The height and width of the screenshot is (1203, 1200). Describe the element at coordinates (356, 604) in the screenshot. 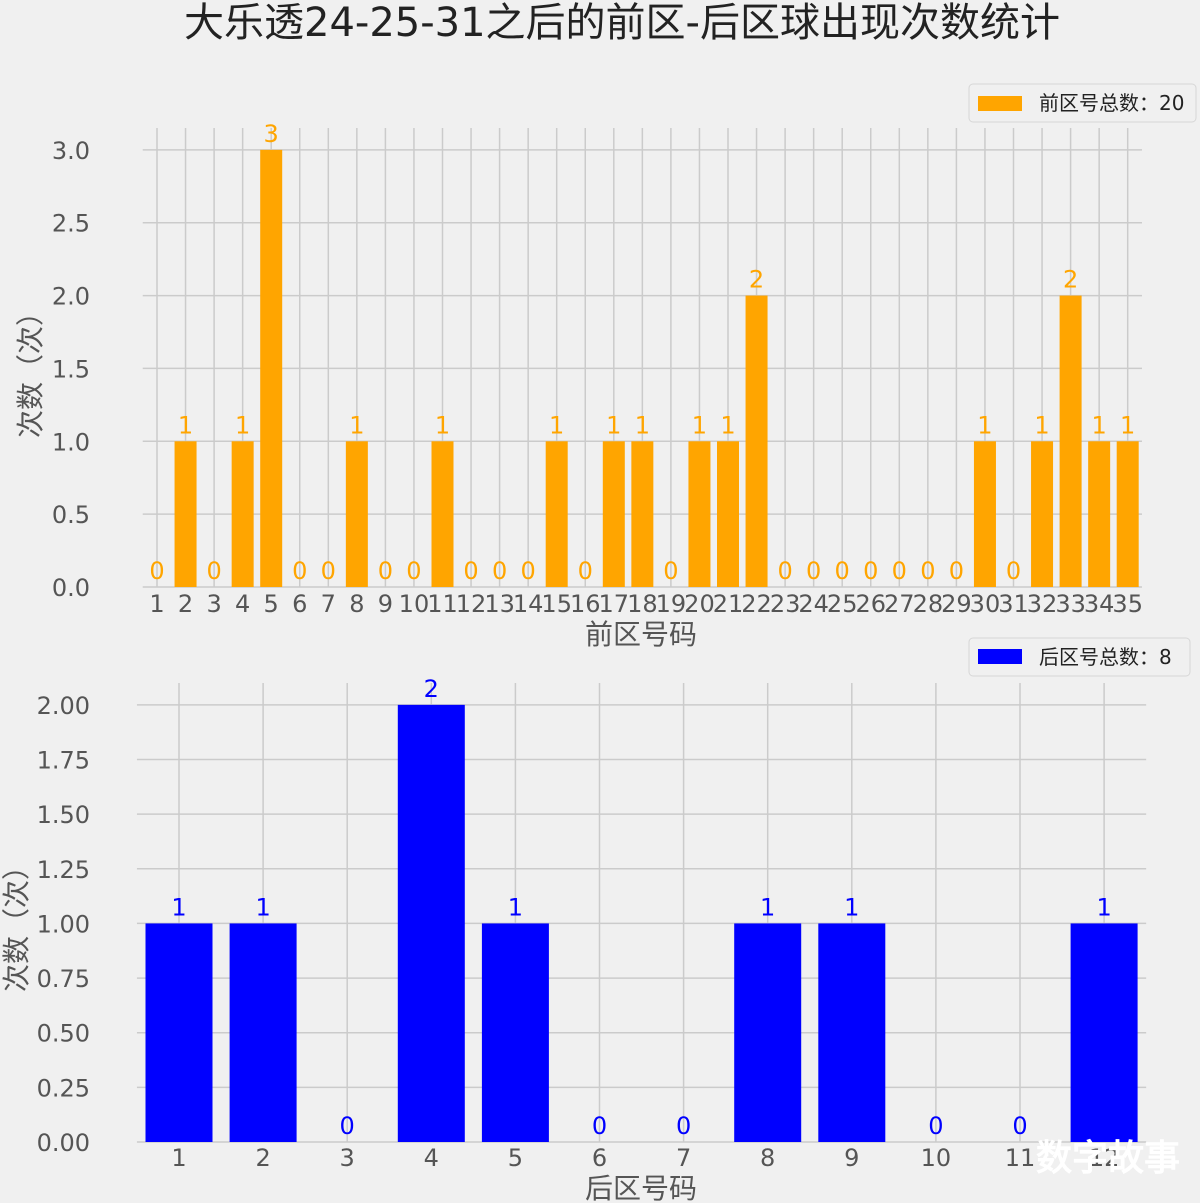

I see `front-x-tick-label: 8` at that location.